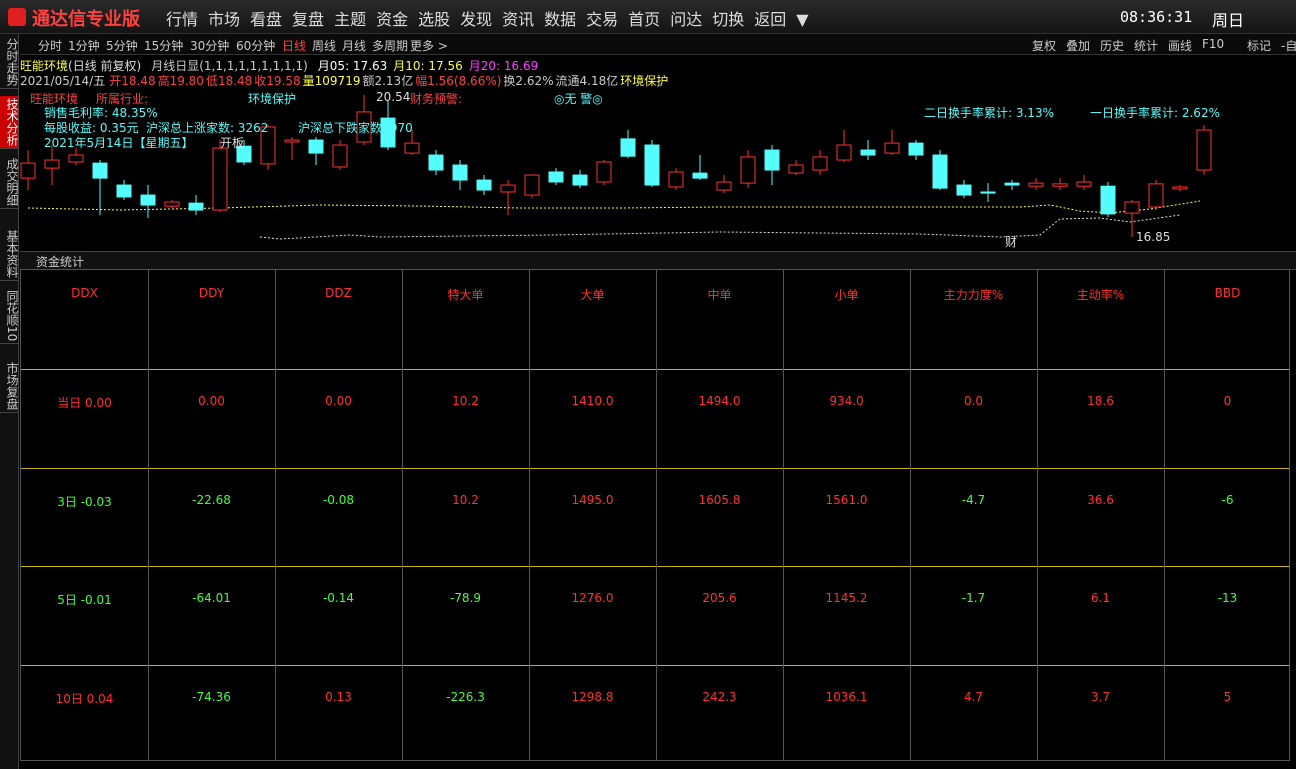  Describe the element at coordinates (602, 19) in the screenshot. I see `menu-item: 交易` at that location.